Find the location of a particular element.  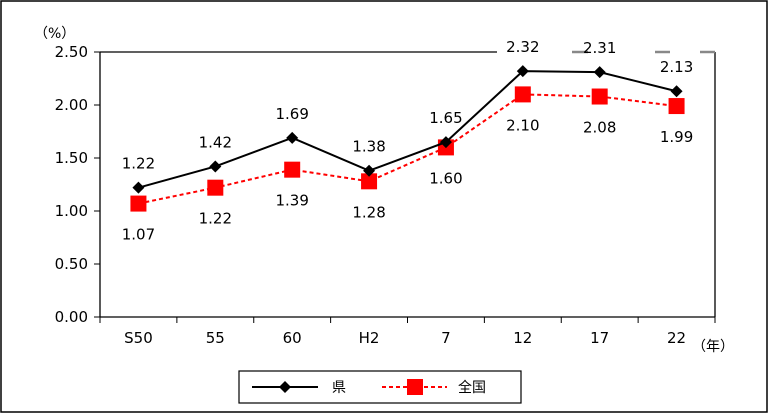

y-tick-label: 1.00 is located at coordinates (71, 211).